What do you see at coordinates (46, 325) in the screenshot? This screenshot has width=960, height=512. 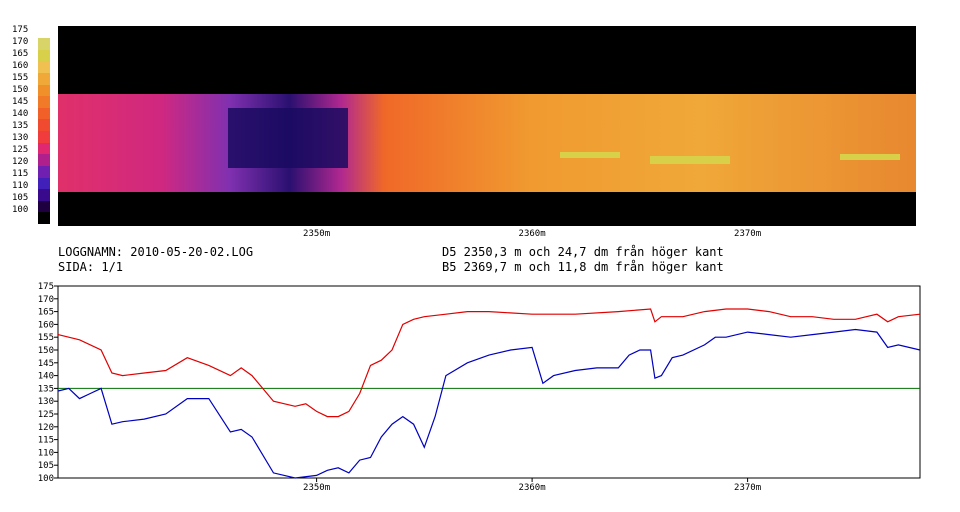 I see `y-tick-label: 160` at bounding box center [46, 325].